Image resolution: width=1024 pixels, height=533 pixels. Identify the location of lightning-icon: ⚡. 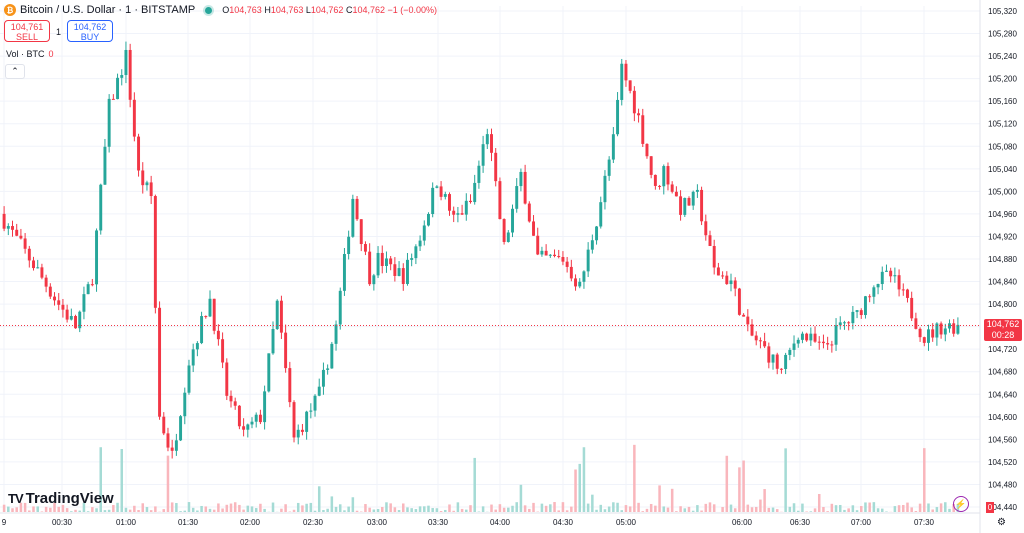
(961, 504).